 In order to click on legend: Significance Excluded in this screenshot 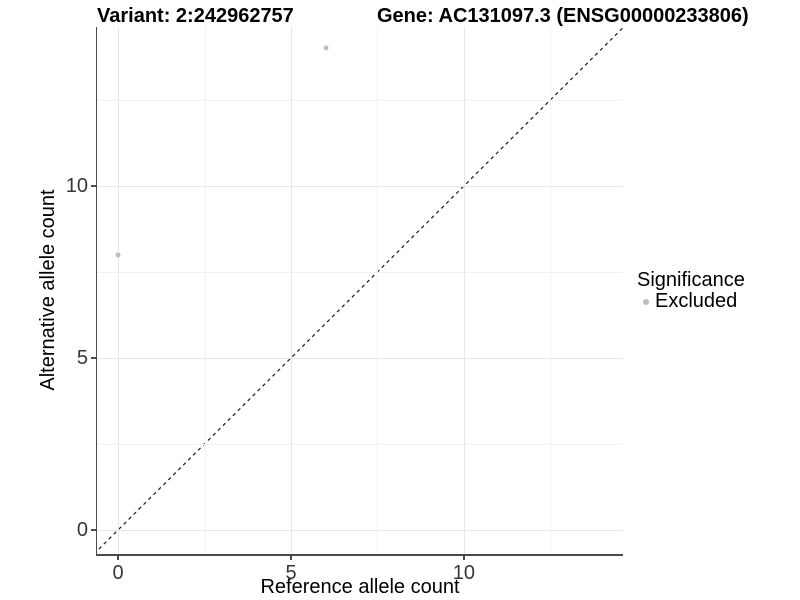, I will do `click(691, 291)`.